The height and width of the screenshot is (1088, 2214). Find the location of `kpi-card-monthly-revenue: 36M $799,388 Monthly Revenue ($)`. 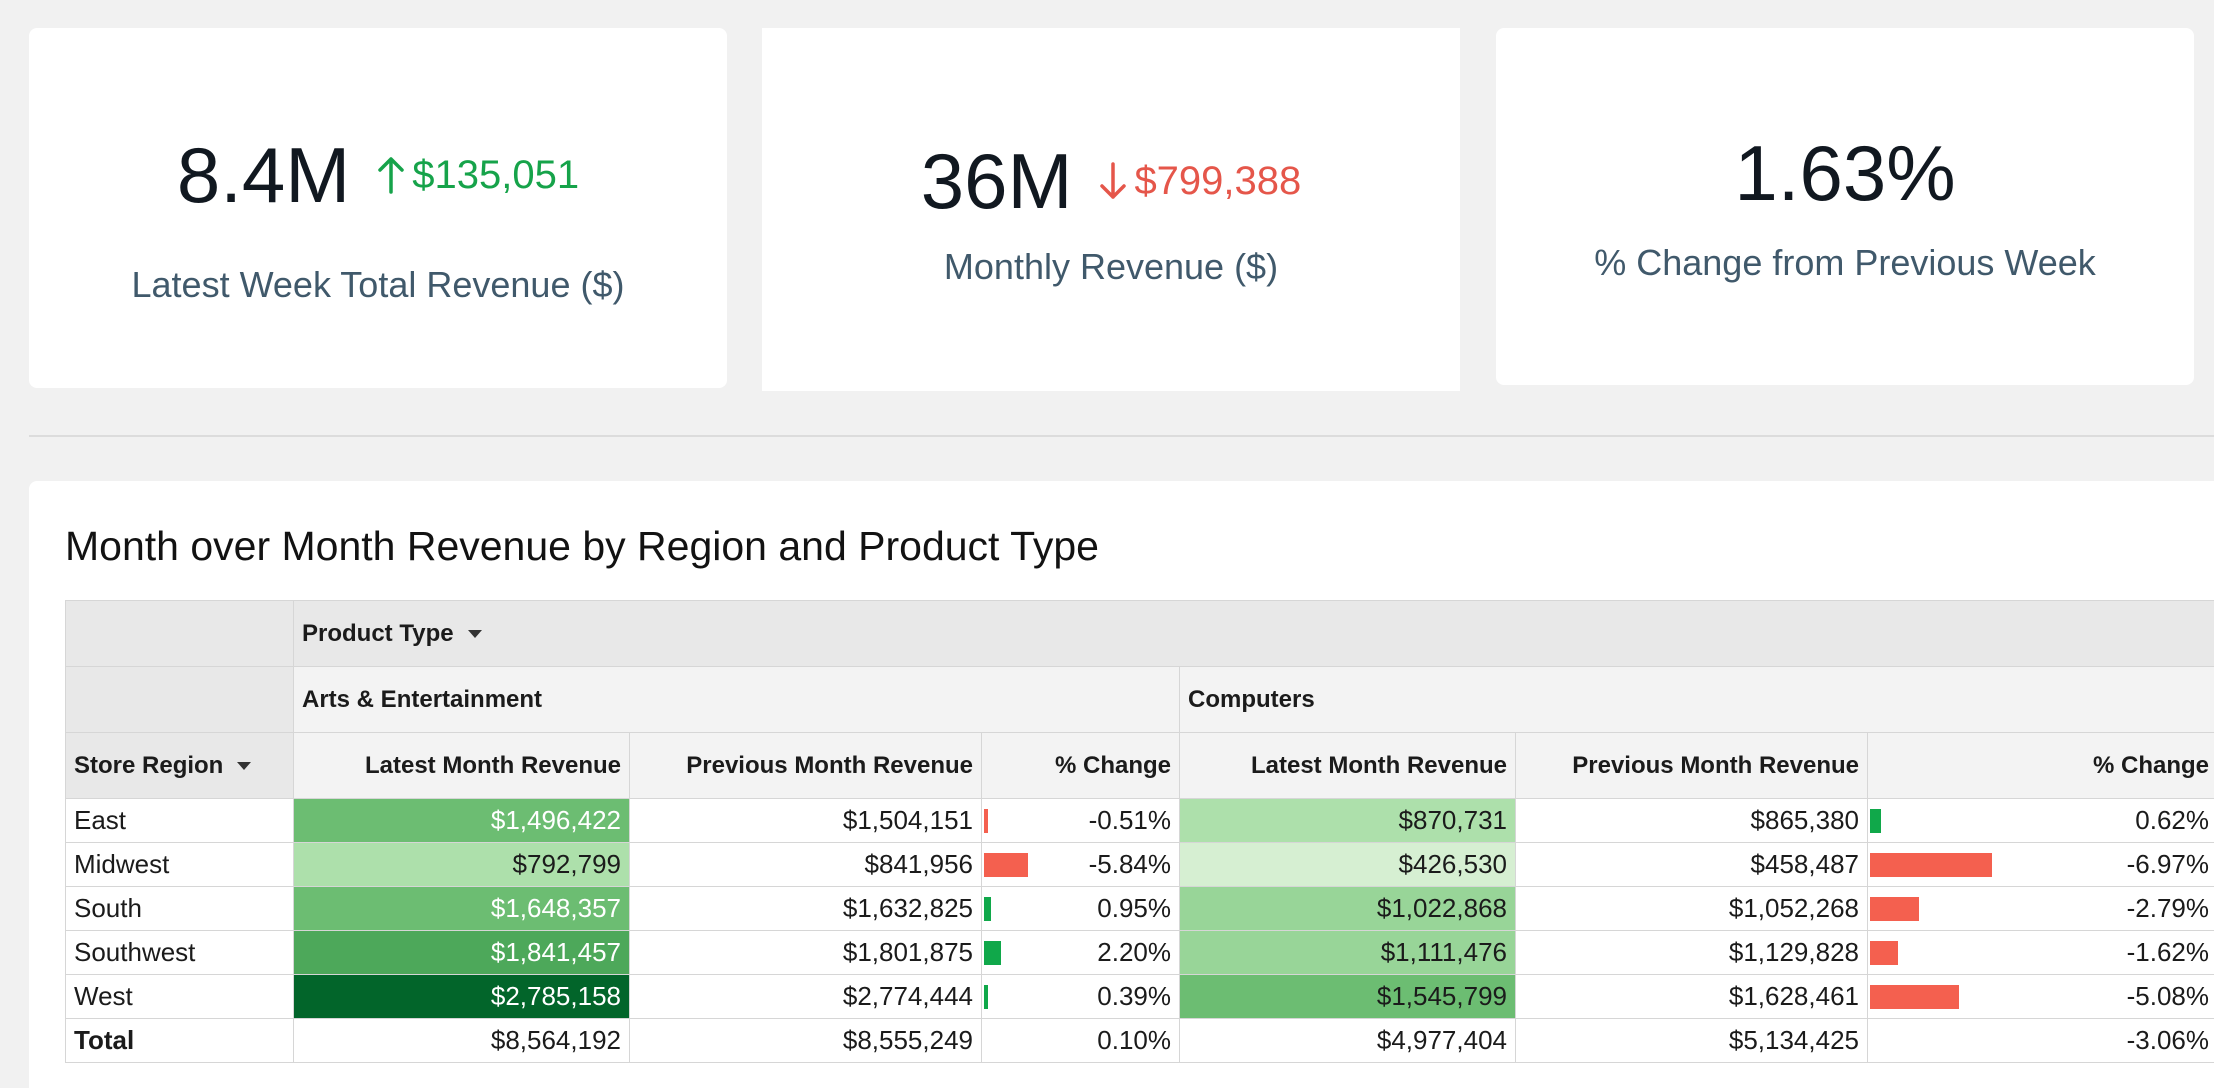

kpi-card-monthly-revenue: 36M $799,388 Monthly Revenue ($) is located at coordinates (1111, 209).